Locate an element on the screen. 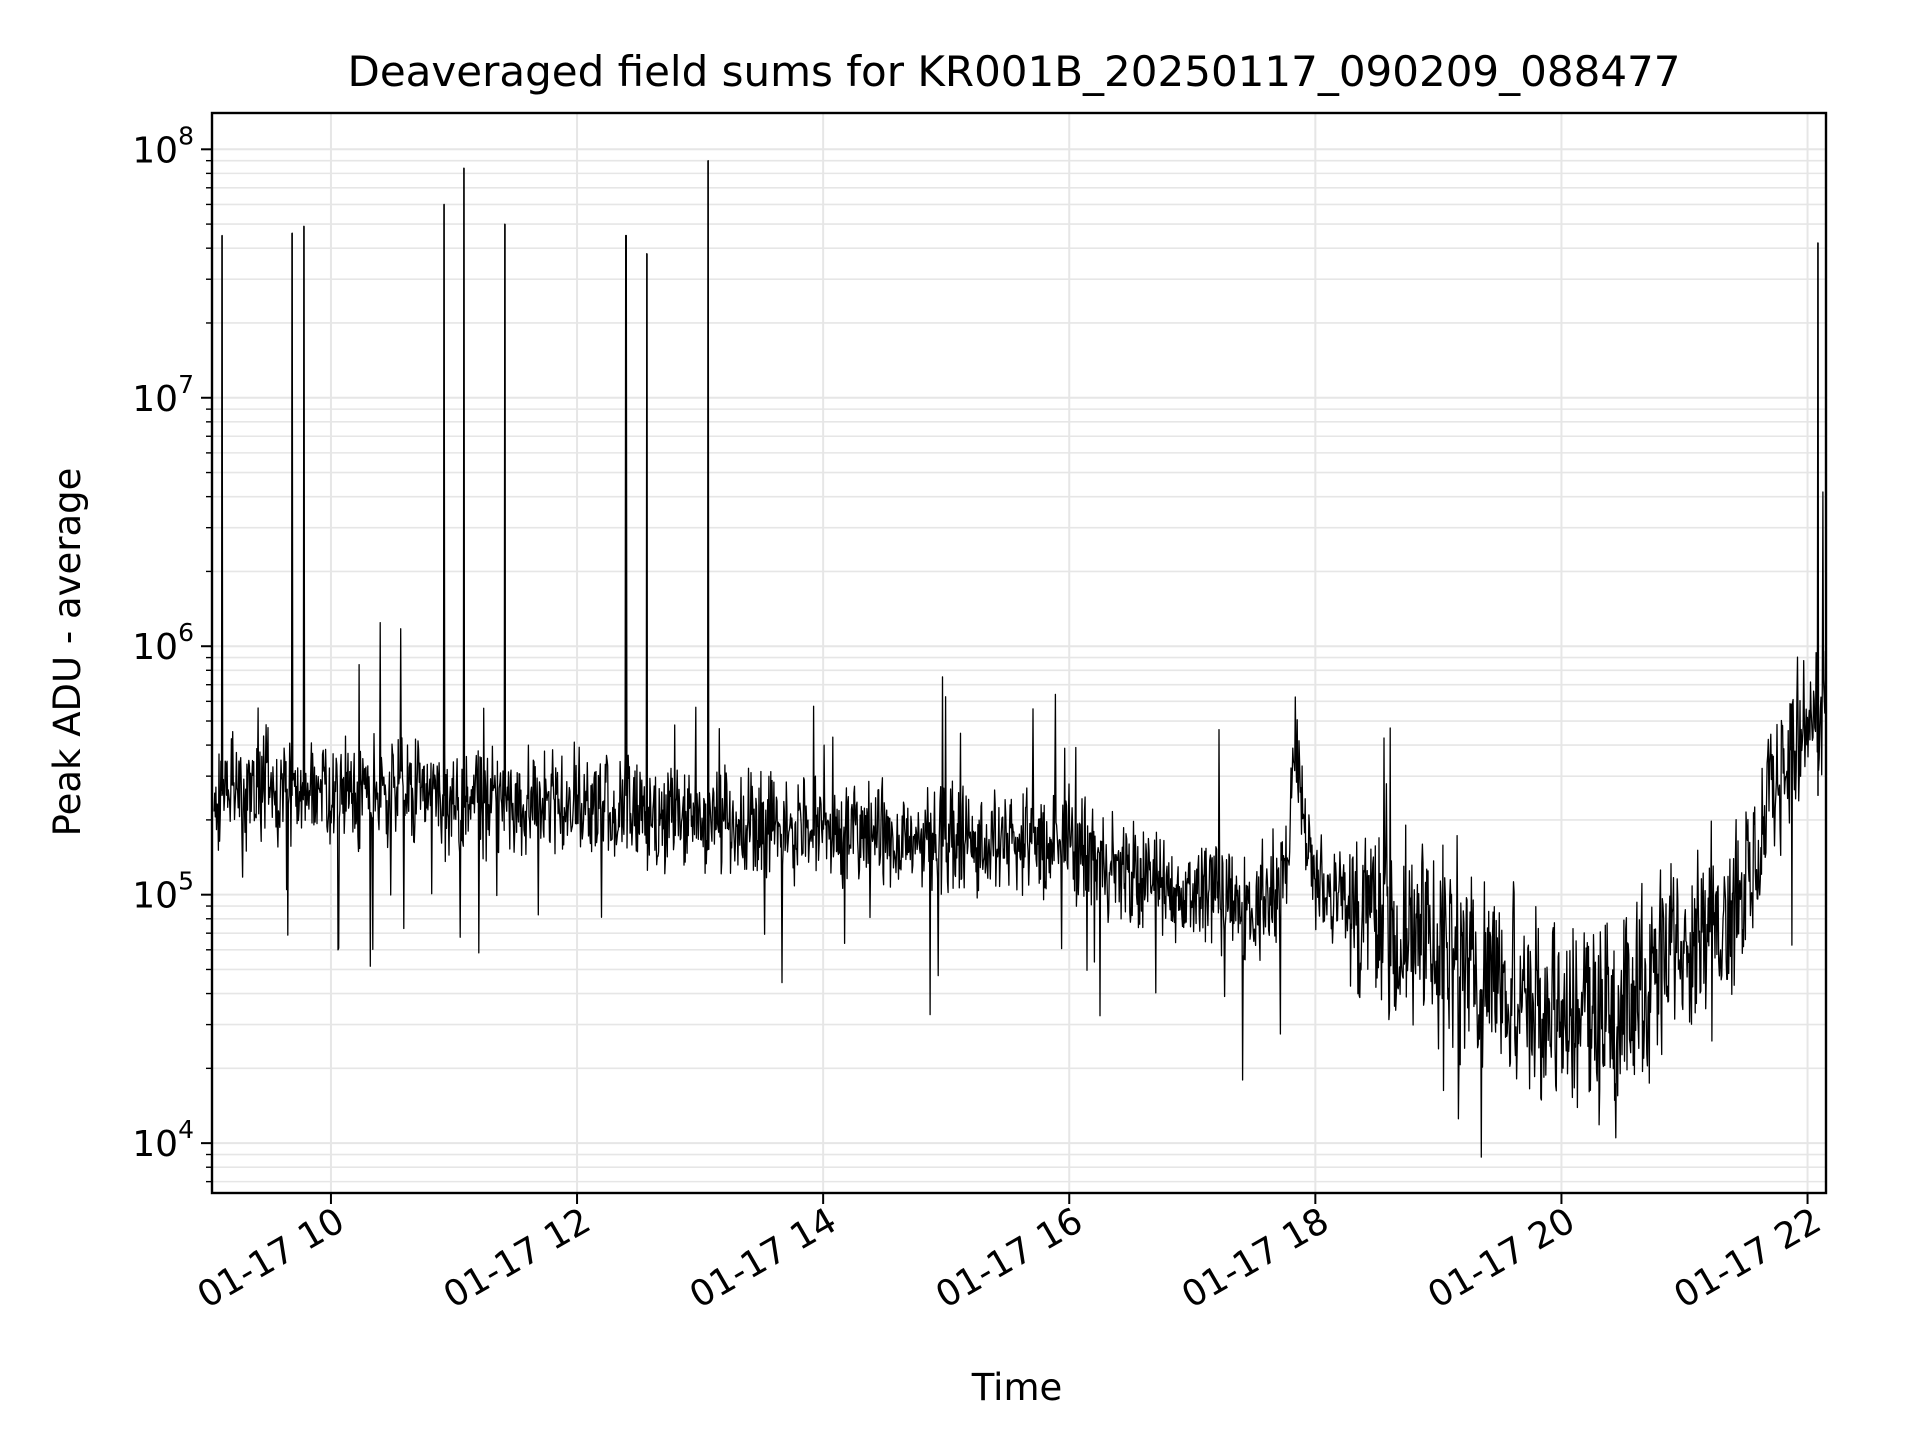  y-tick-label: 10⁸ is located at coordinates (163, 146).